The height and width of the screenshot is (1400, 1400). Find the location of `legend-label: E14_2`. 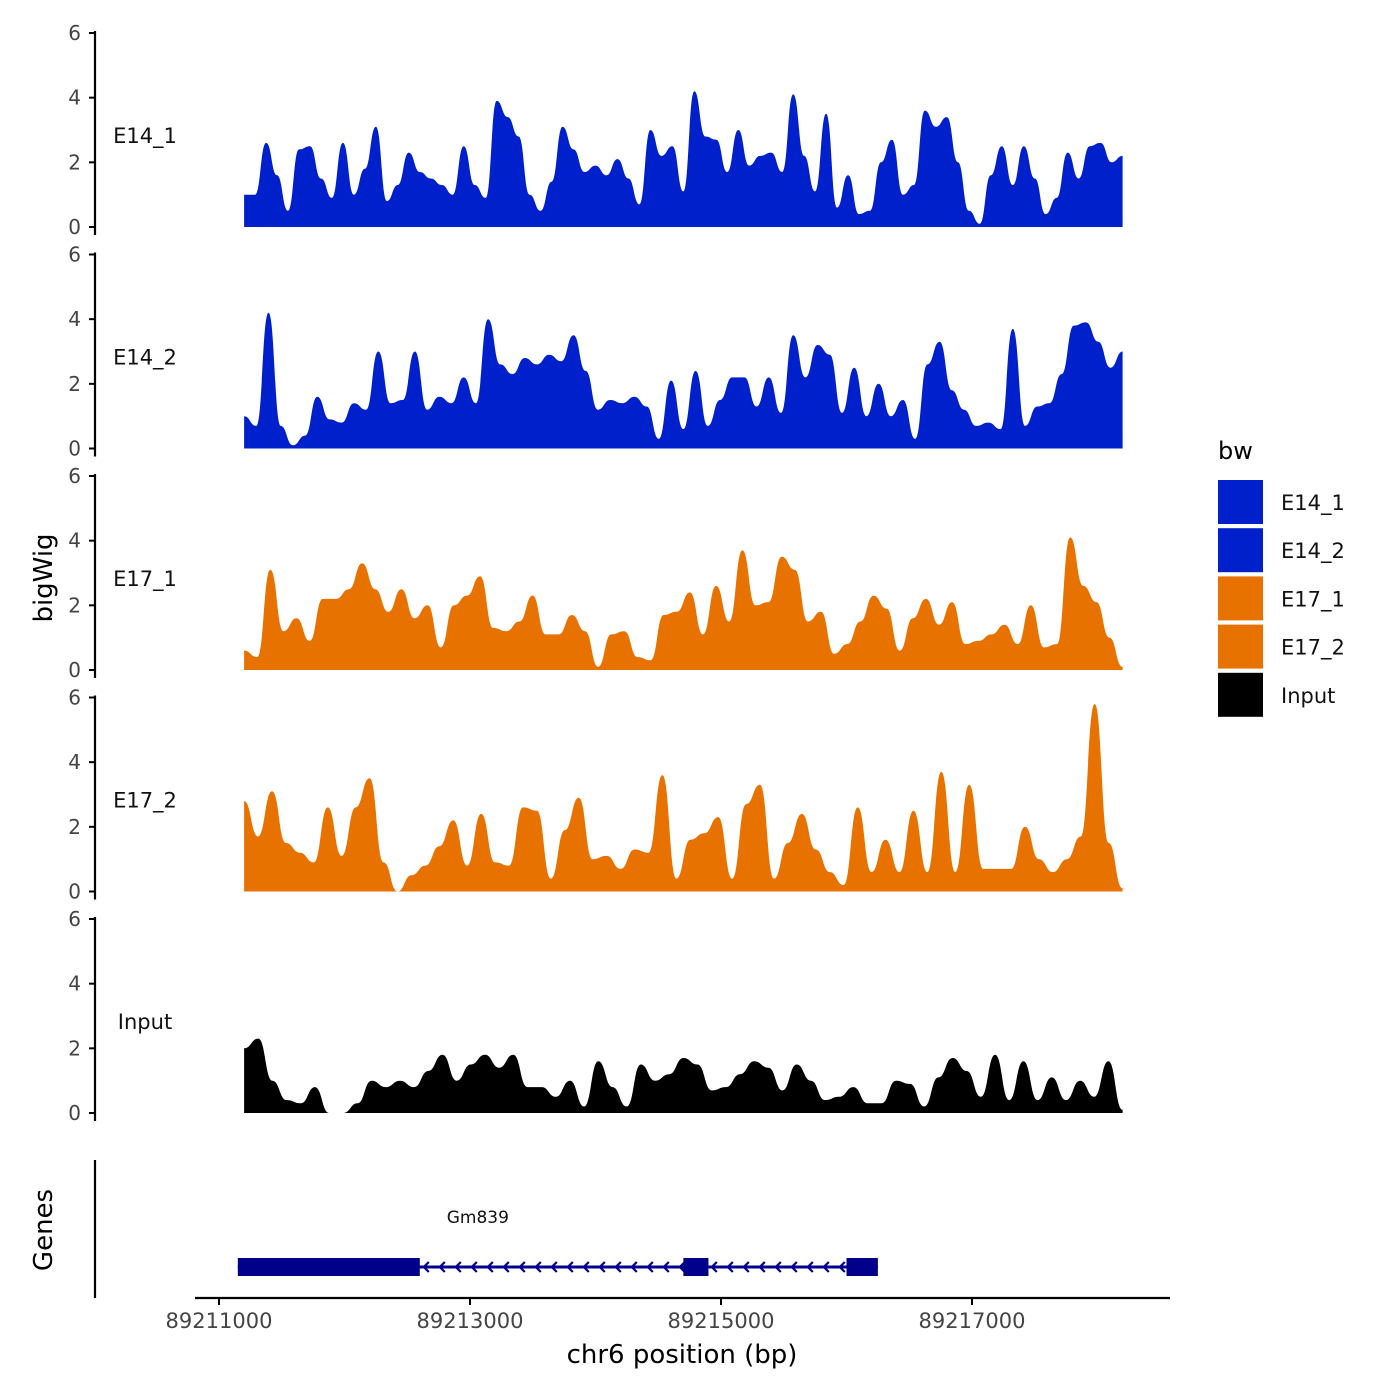

legend-label: E14_2 is located at coordinates (1313, 551).